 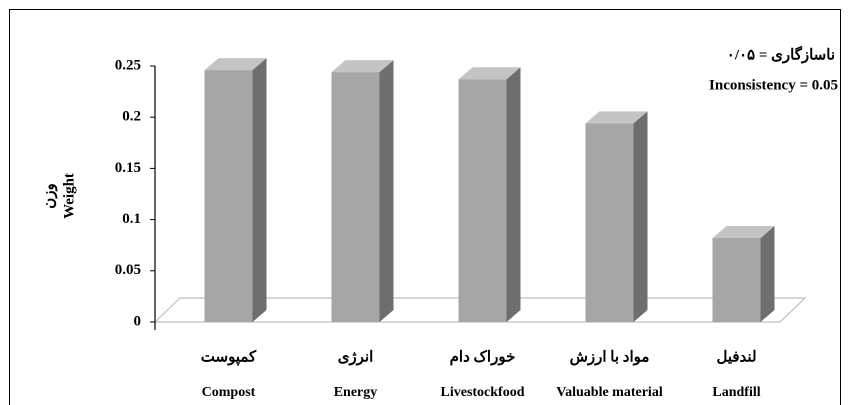 I want to click on x-tick-label: کمپوست, so click(x=229, y=357).